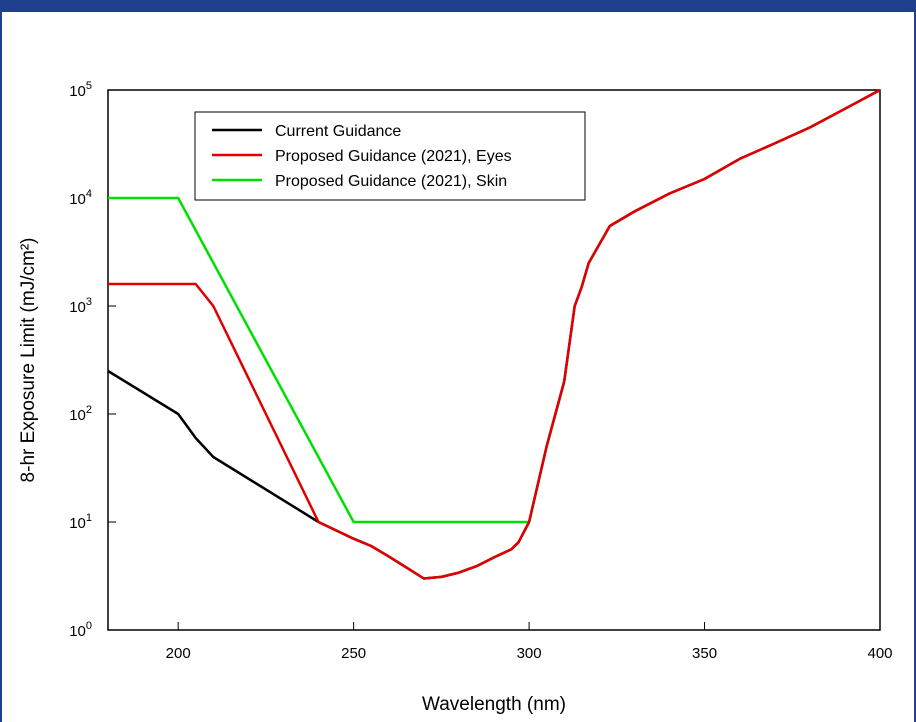 Image resolution: width=916 pixels, height=722 pixels. I want to click on x-tick-label: 300, so click(529, 653).